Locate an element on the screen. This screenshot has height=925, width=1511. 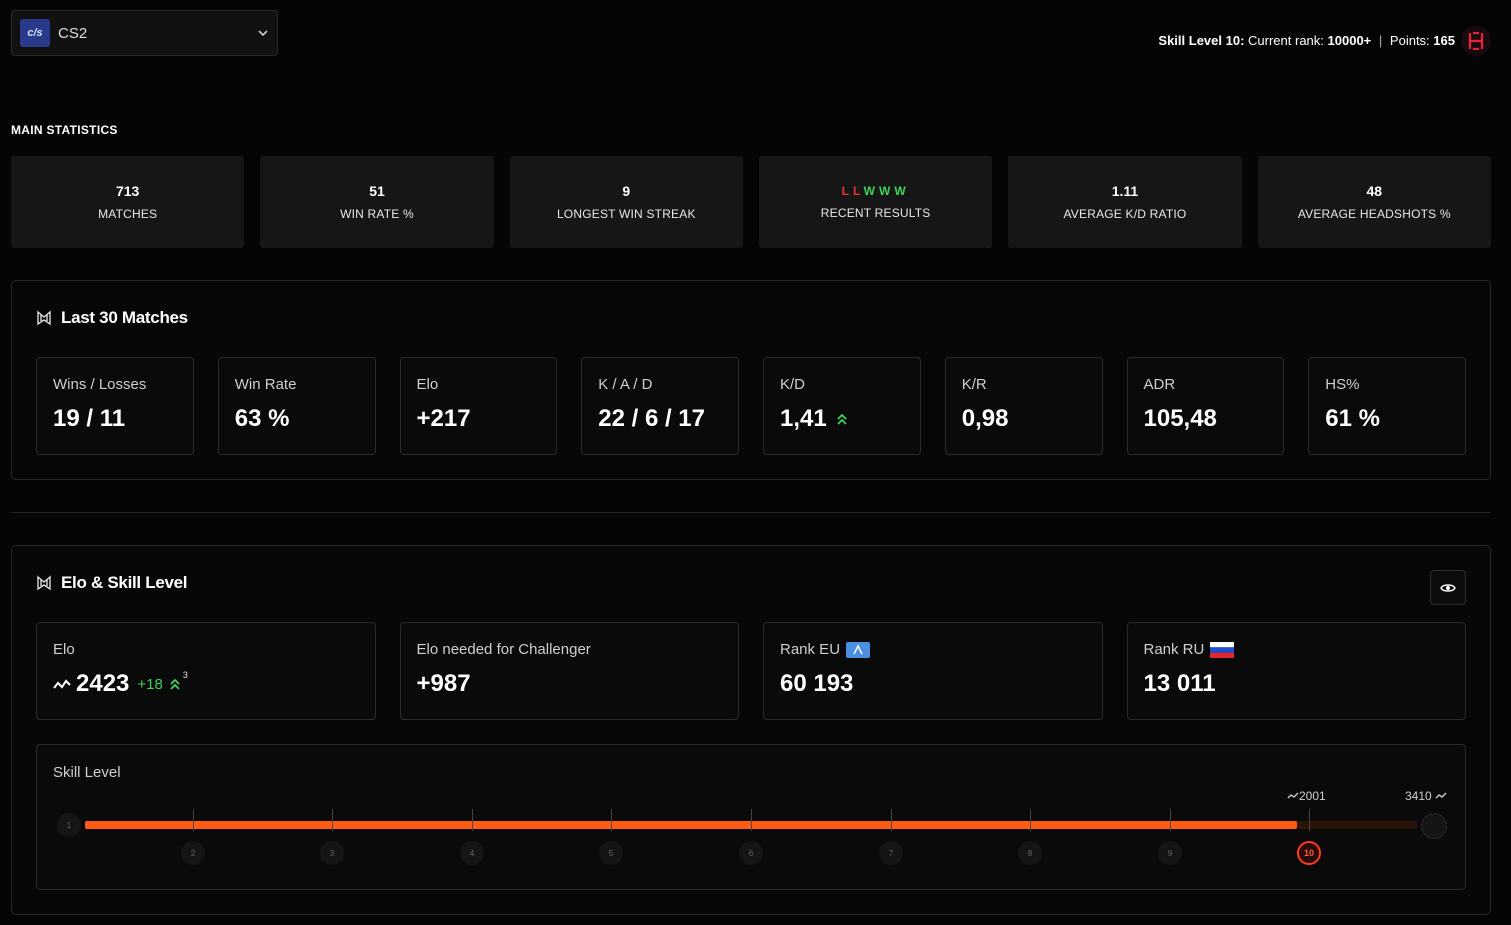
card-win-rate: Win Rate 63 % is located at coordinates (296, 406).